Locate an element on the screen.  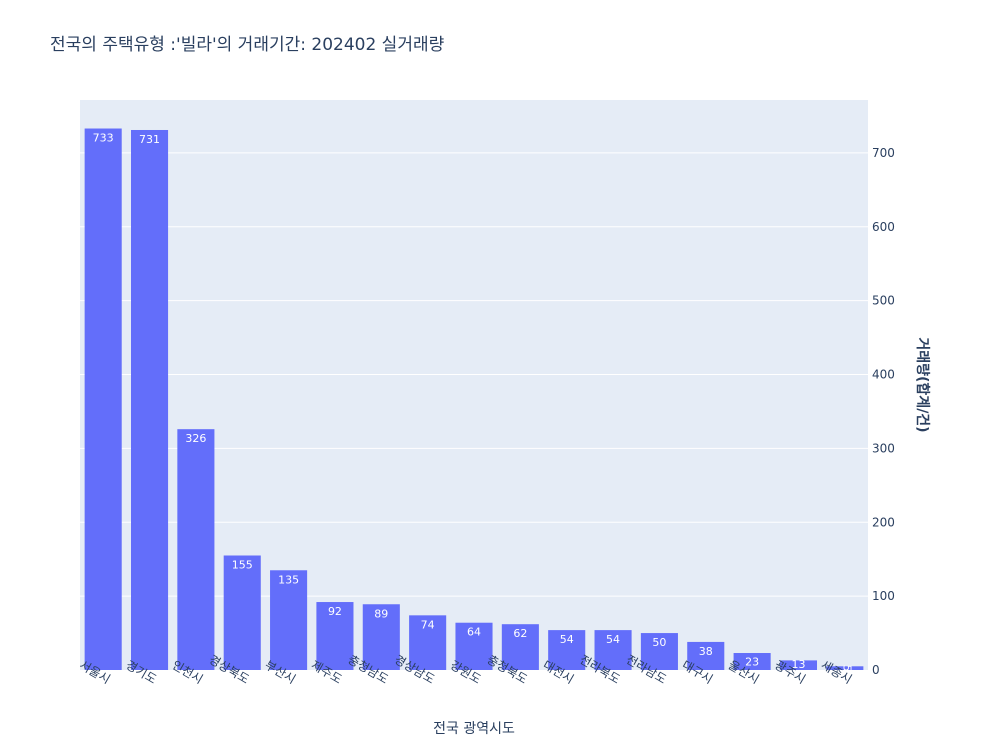
x-axis-title: 전국 광역시도 is located at coordinates (474, 729).